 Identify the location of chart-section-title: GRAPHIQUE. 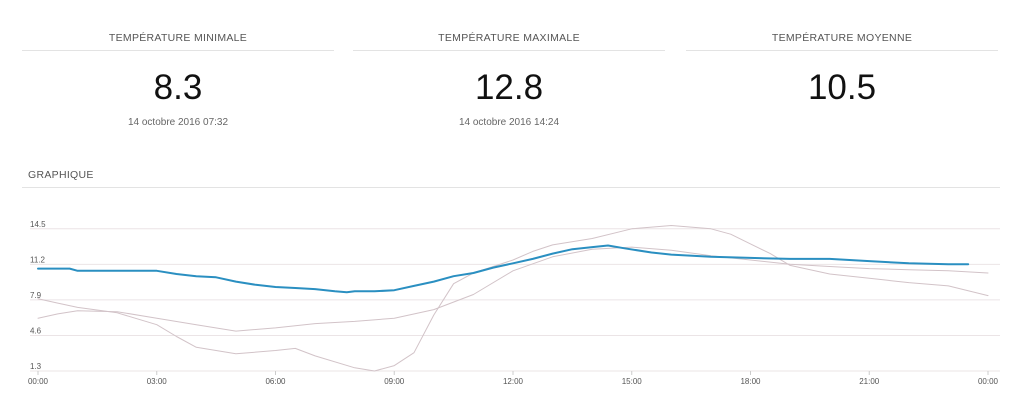
(61, 175).